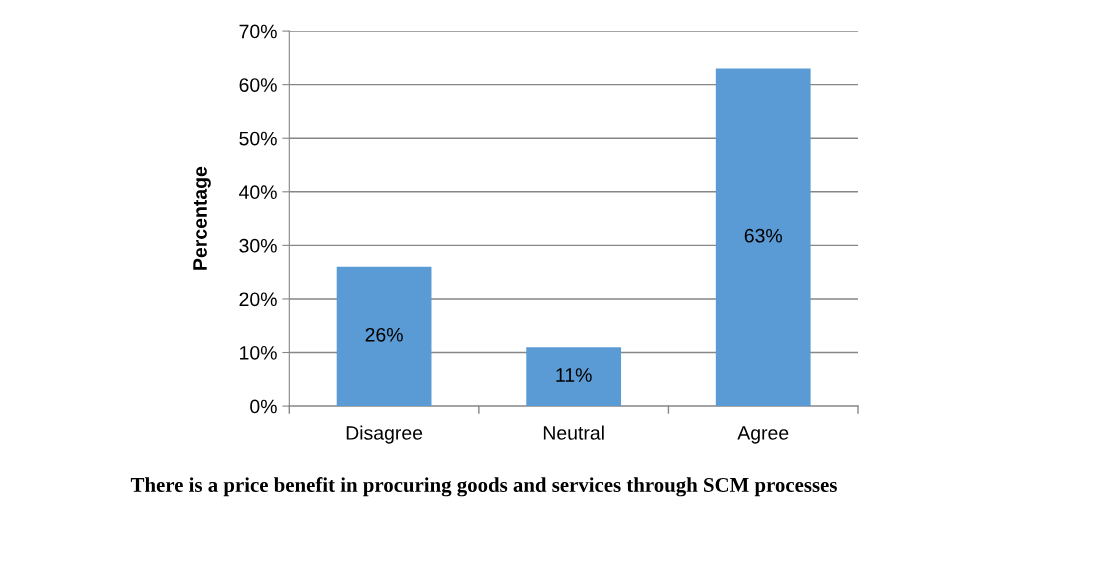 The image size is (1100, 576). What do you see at coordinates (258, 31) in the screenshot?
I see `y-tick-label: 70%` at bounding box center [258, 31].